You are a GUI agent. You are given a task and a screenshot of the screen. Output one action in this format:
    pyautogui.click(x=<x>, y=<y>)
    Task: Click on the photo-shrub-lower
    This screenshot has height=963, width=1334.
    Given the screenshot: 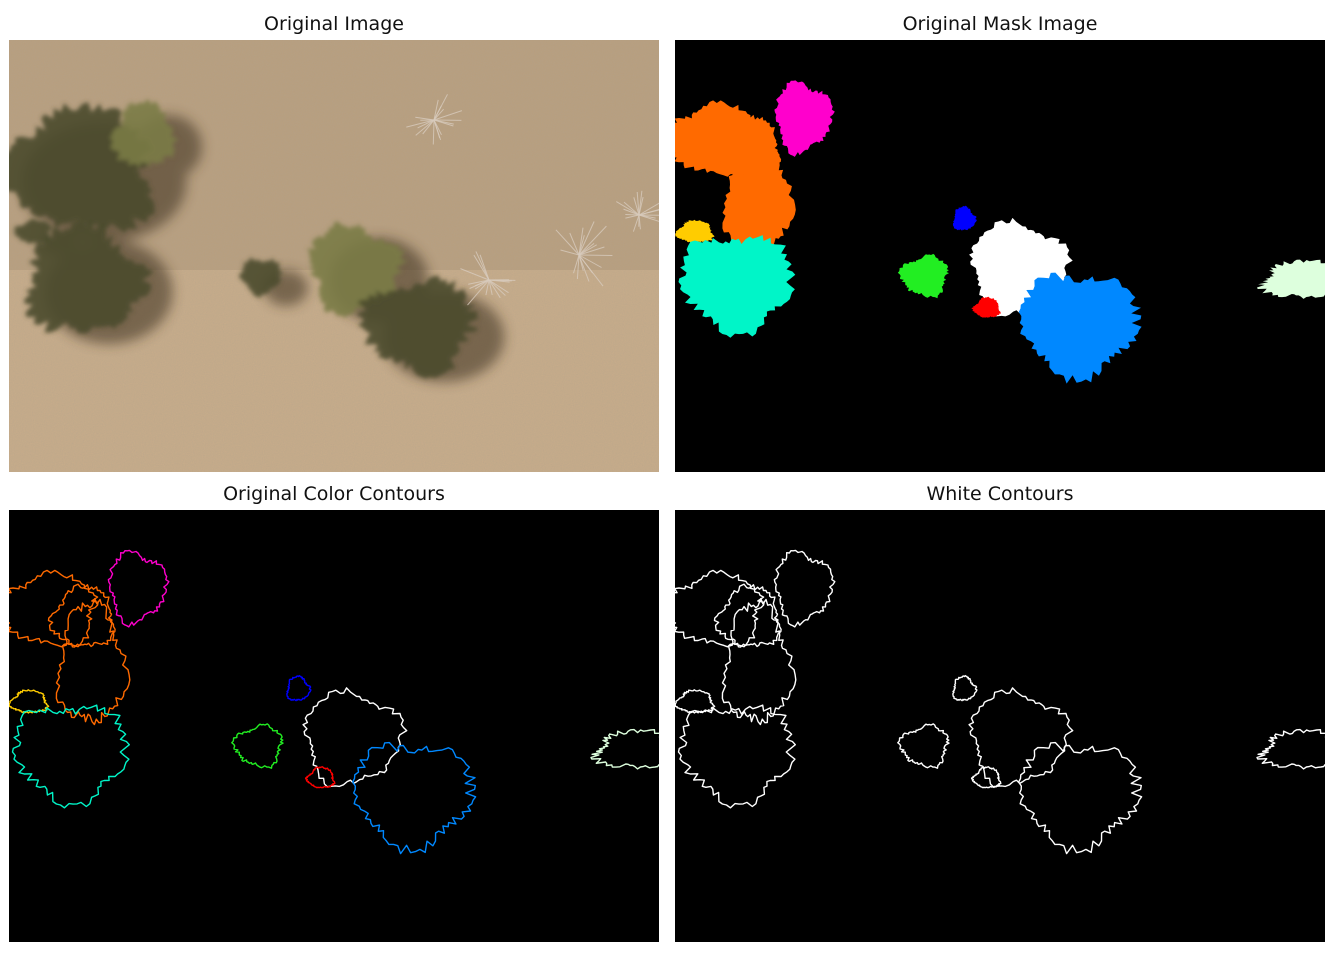 What is the action you would take?
    pyautogui.click(x=417, y=327)
    